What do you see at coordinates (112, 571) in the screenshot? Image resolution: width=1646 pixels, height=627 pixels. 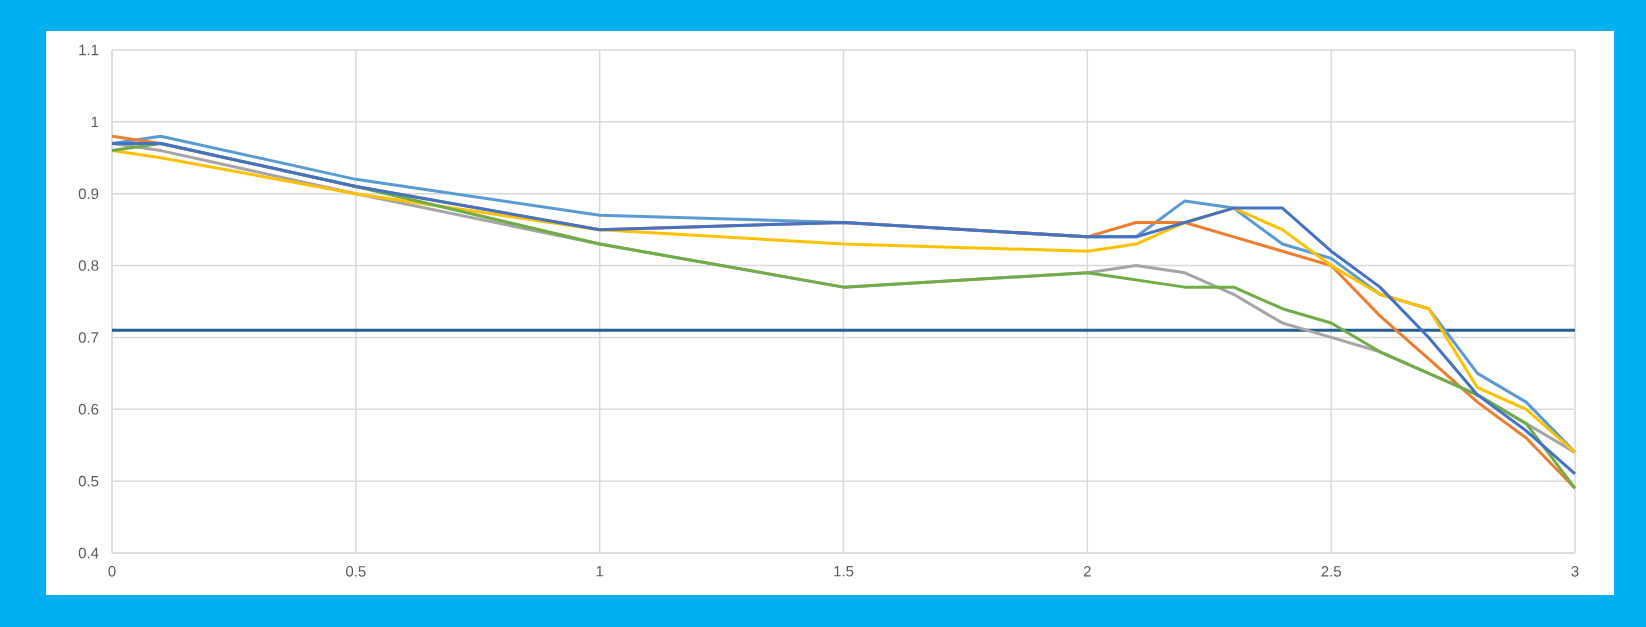 I see `x-tick-label: 0` at bounding box center [112, 571].